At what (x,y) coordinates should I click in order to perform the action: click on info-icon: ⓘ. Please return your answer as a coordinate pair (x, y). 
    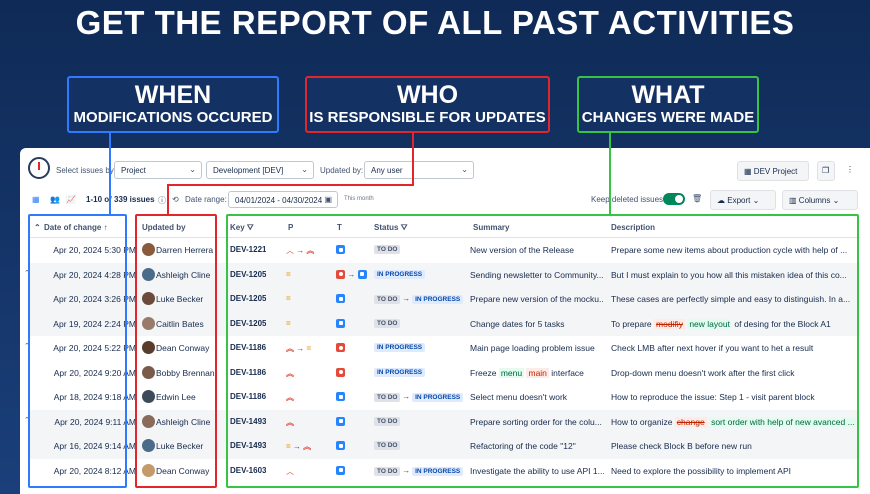
    Looking at the image, I should click on (162, 200).